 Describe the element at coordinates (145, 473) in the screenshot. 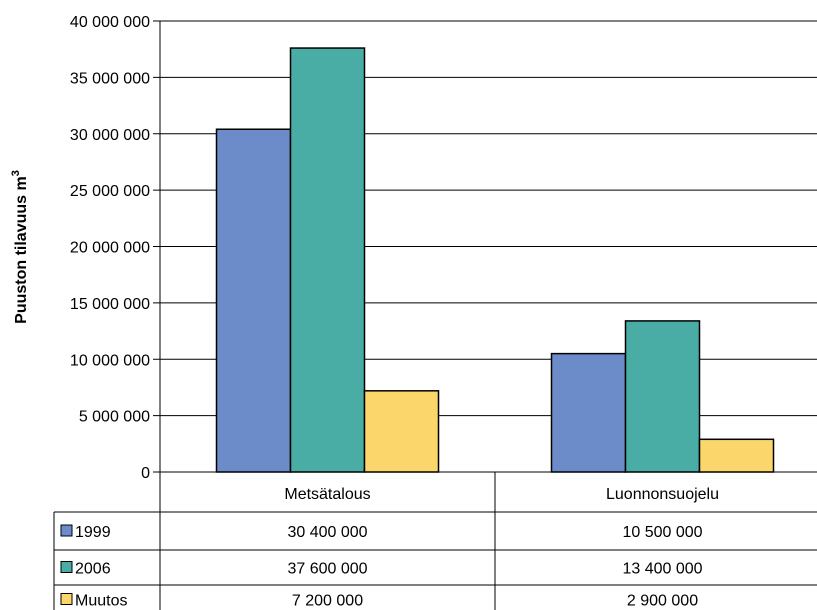

I see `y-tick-label: 0` at that location.